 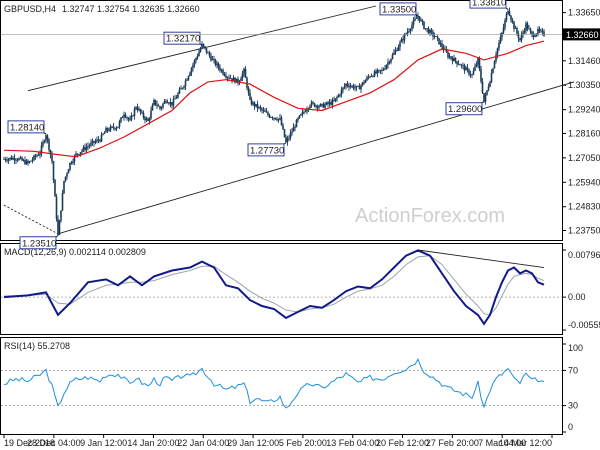 I want to click on rsi-line, so click(x=274, y=383).